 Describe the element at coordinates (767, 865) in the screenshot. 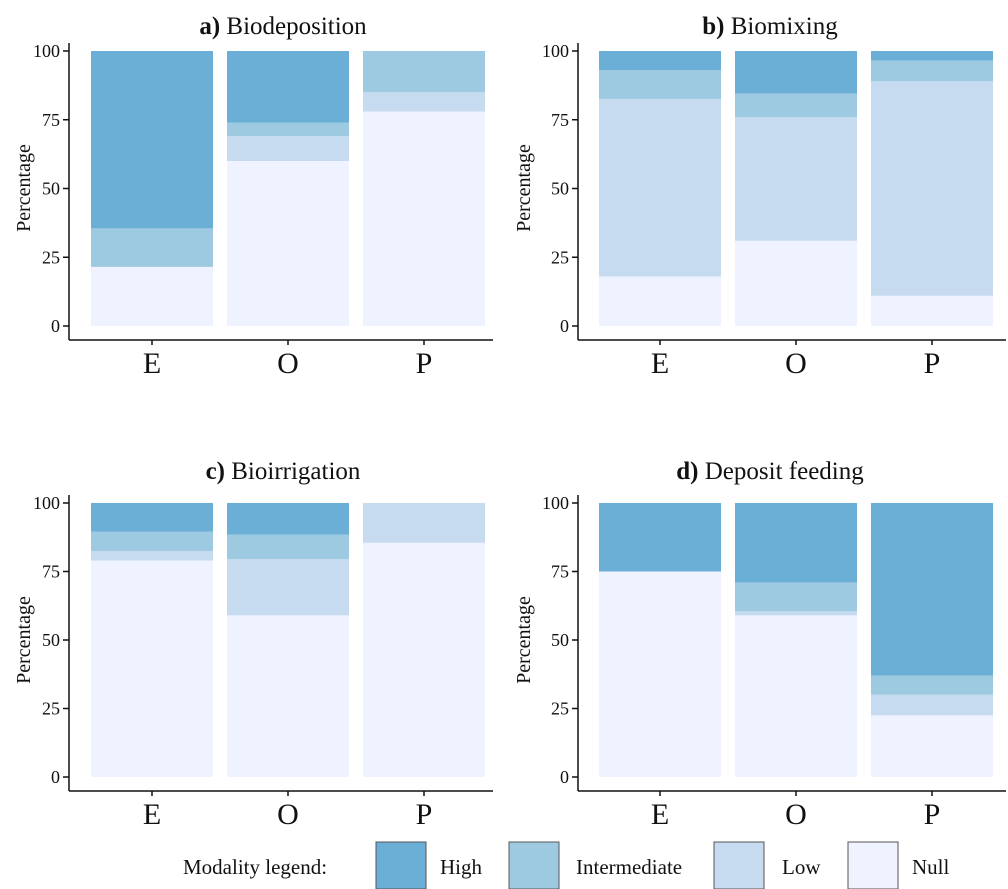

I see `legend-item-low: Low` at that location.